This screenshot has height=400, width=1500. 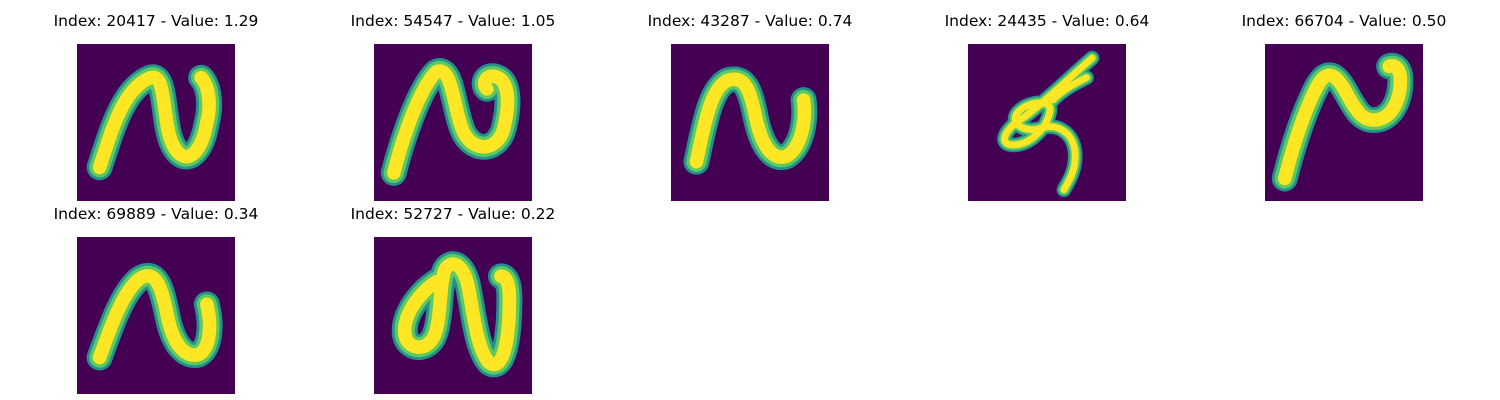 I want to click on panel-title: Index: 69889 - Value: 0.34, so click(x=156, y=214).